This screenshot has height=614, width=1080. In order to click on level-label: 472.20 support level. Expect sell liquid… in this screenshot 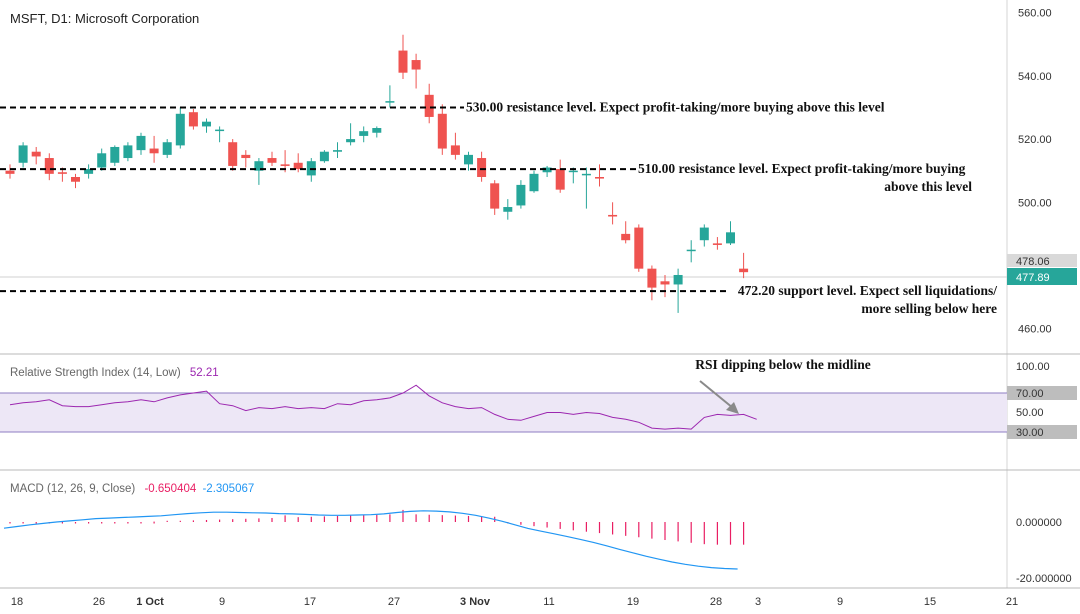, I will do `click(867, 290)`.